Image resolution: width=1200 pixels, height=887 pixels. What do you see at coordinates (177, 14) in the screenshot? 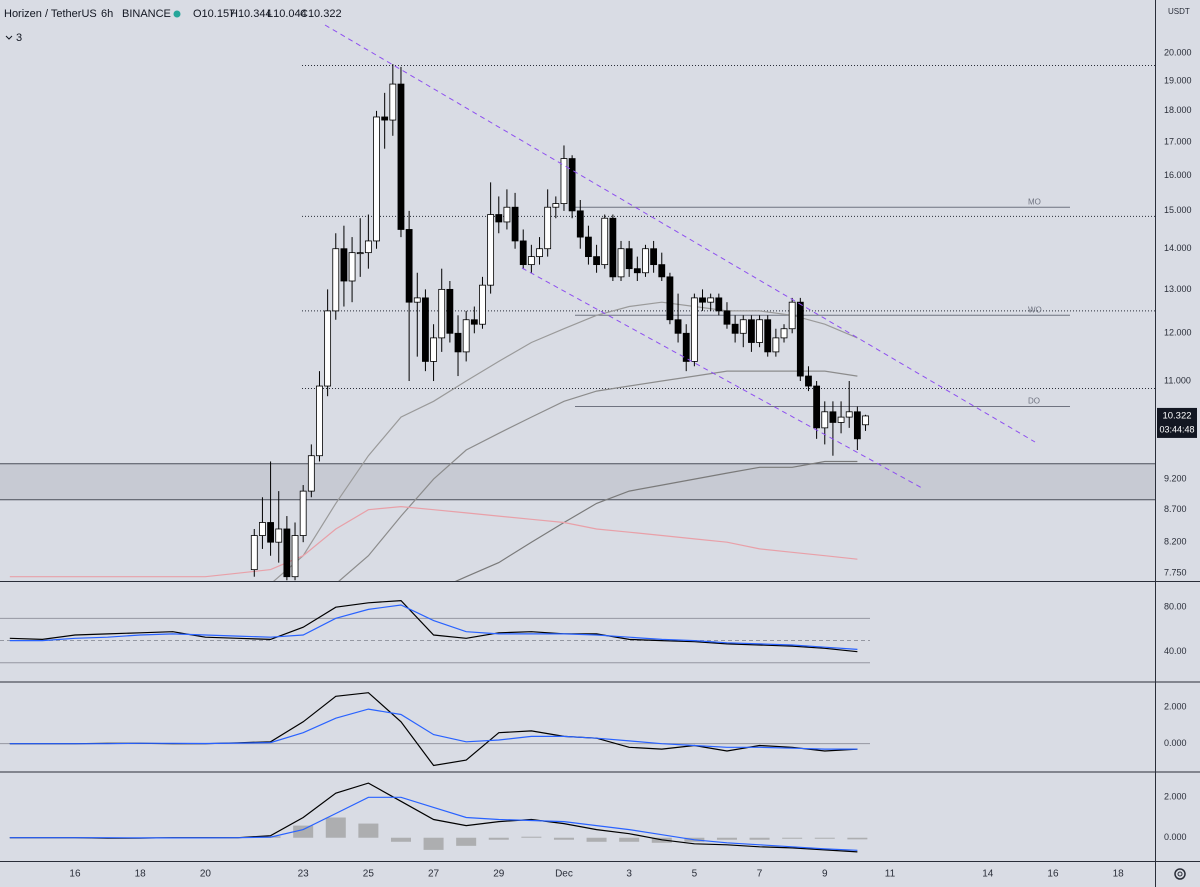
I see `market-status` at bounding box center [177, 14].